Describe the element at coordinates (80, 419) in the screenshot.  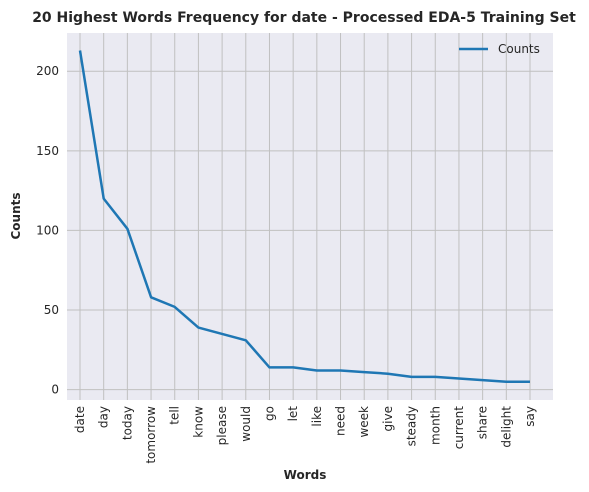
I see `x-tick-label: date` at that location.